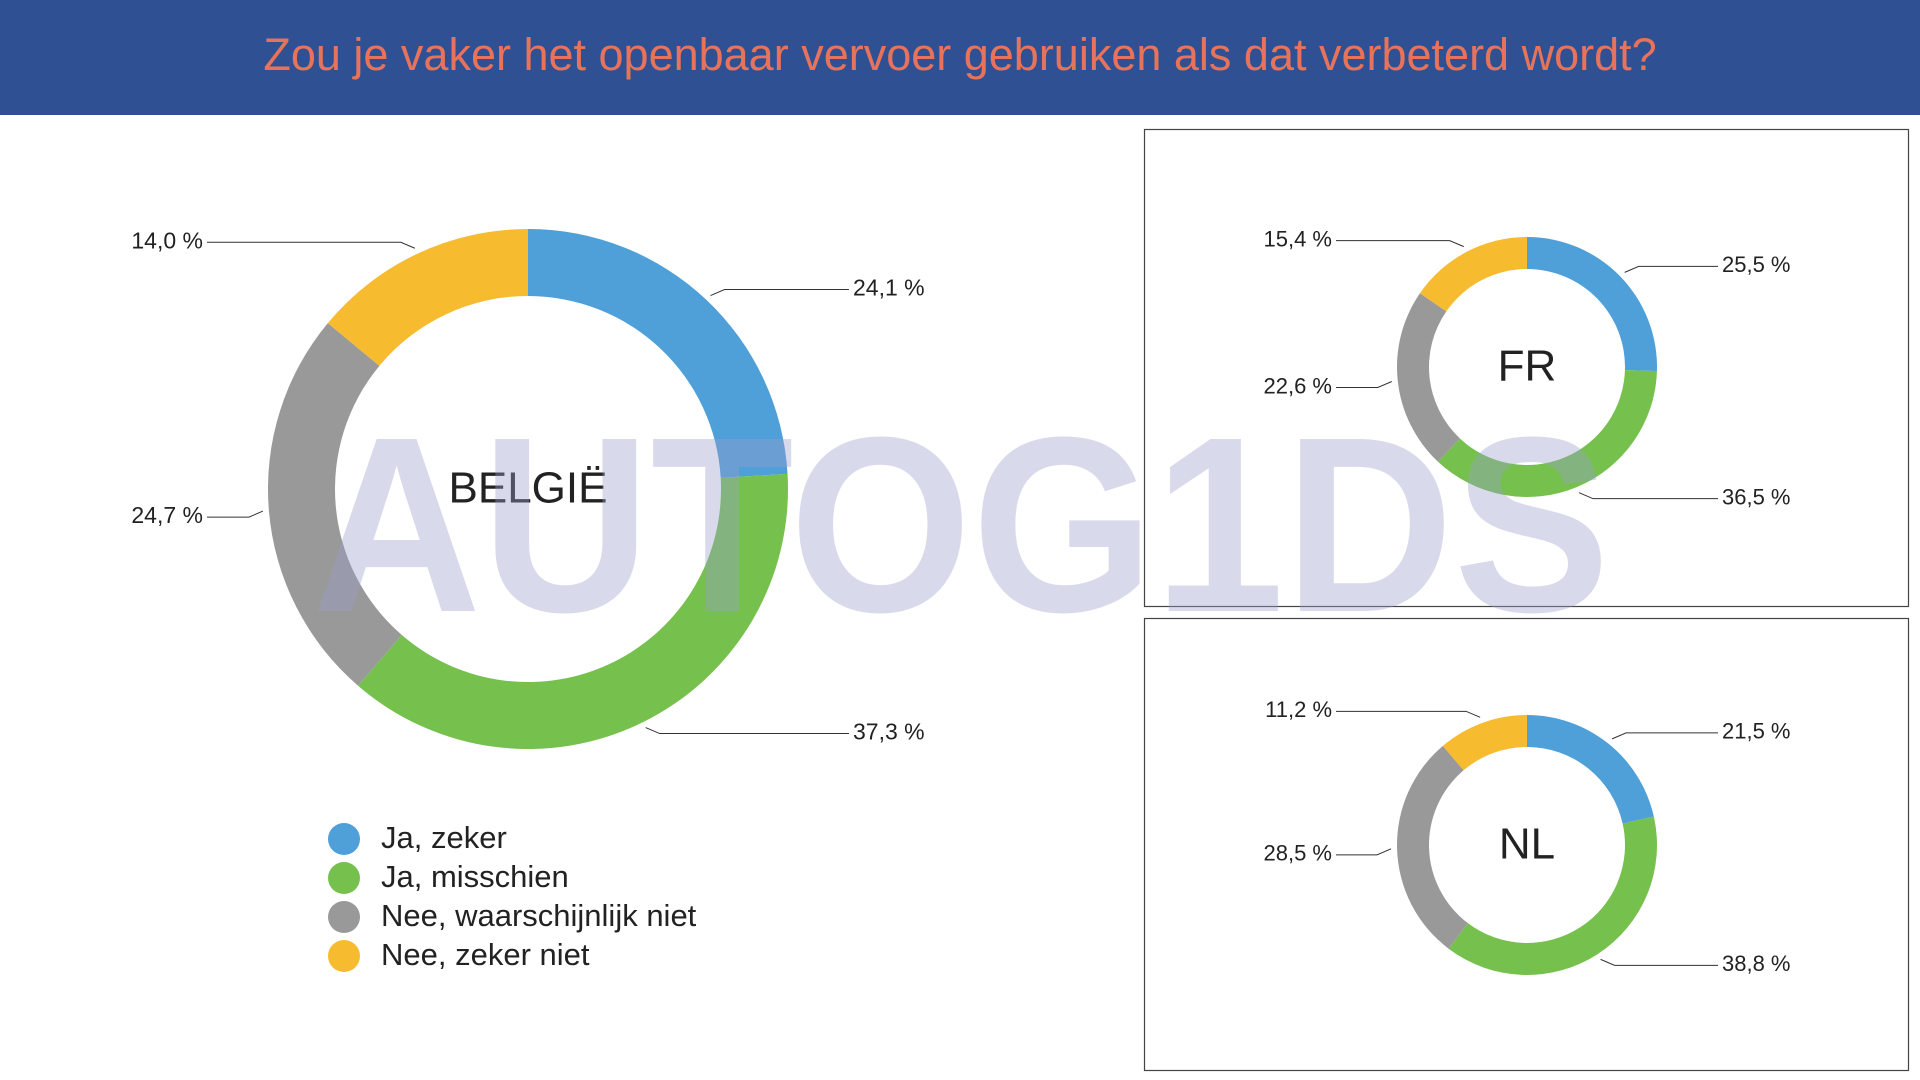 The height and width of the screenshot is (1080, 1920). I want to click on value-label: 15,4 %, so click(1298, 238).